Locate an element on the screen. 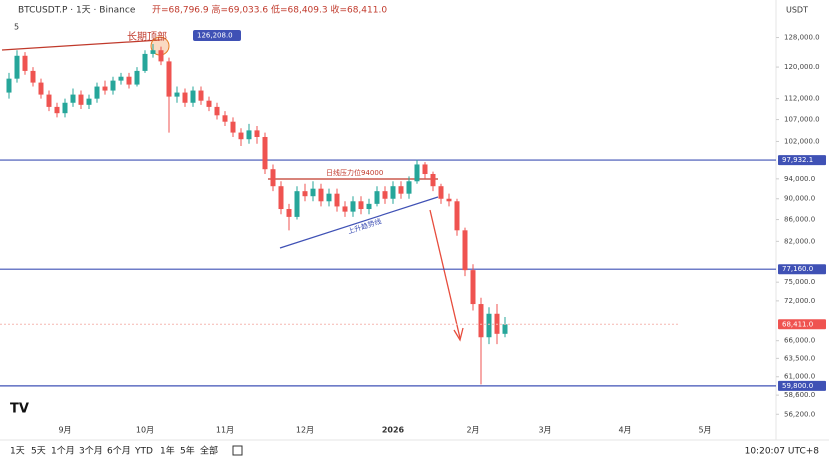  clock: 10:20:07 UTC+8 is located at coordinates (782, 452).